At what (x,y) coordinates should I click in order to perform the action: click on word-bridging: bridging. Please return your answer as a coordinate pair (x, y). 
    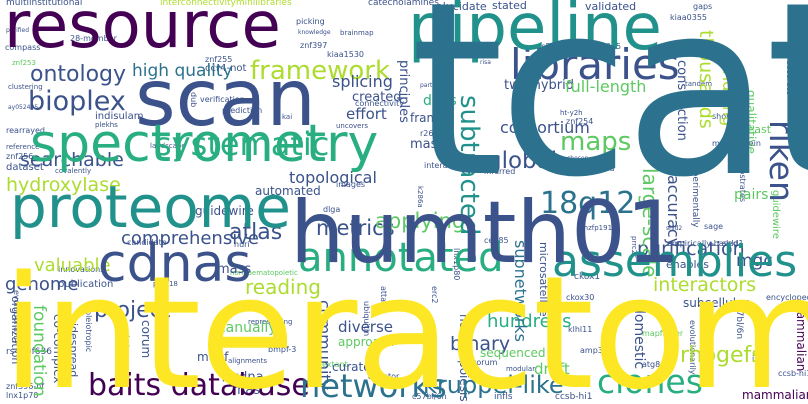
    Looking at the image, I should click on (728, 93).